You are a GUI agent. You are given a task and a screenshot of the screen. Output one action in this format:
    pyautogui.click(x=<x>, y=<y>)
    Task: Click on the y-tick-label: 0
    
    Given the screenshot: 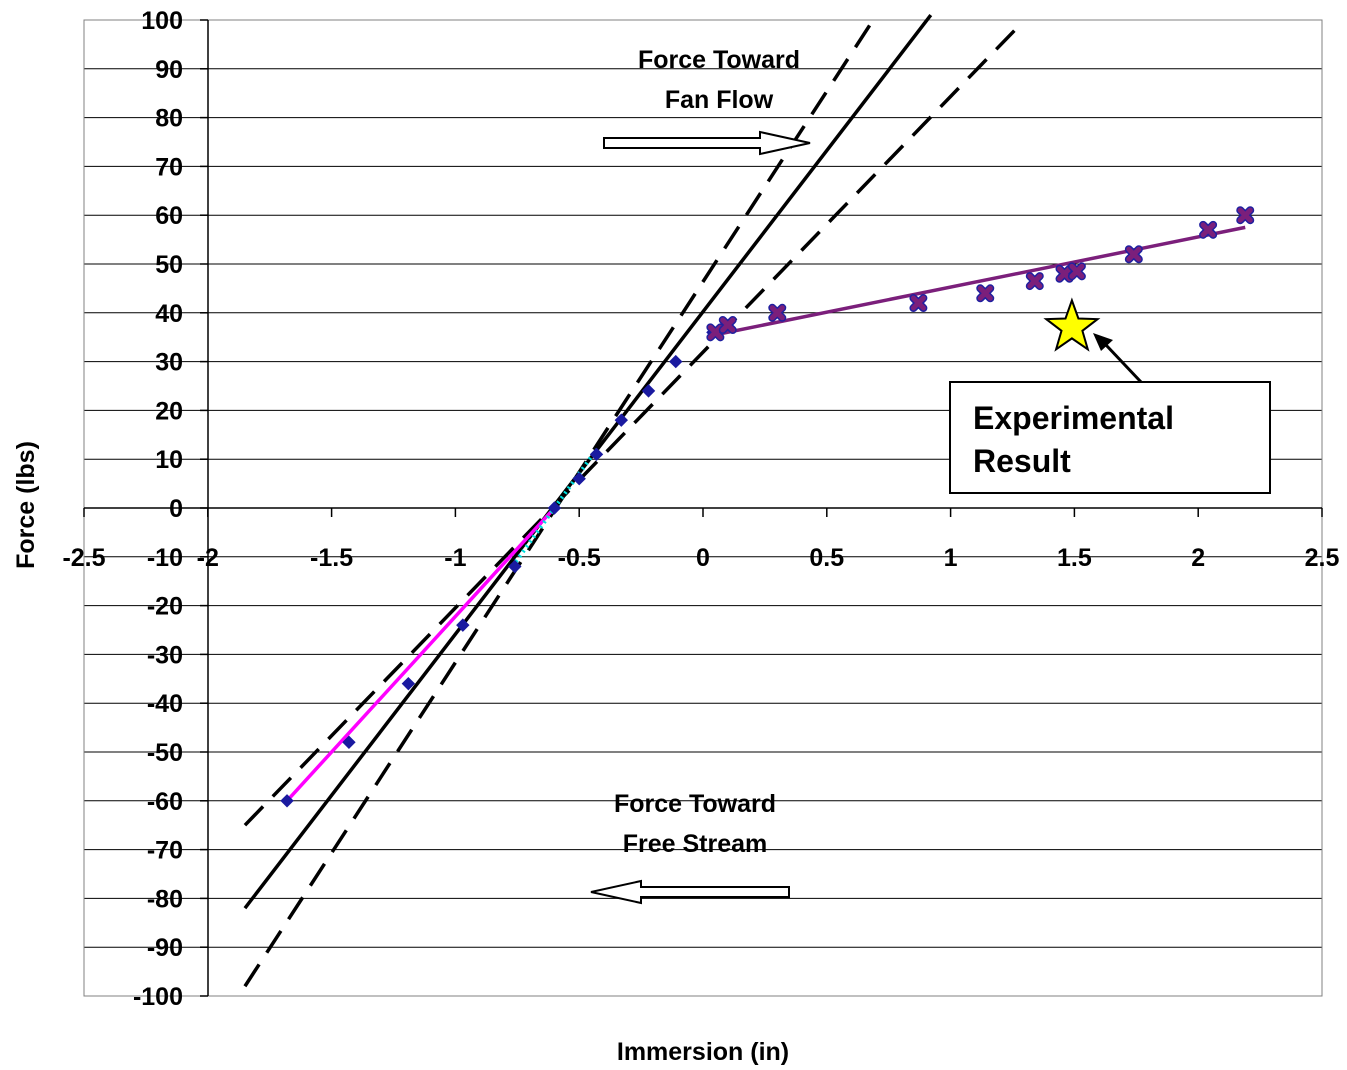 What is the action you would take?
    pyautogui.click(x=176, y=509)
    